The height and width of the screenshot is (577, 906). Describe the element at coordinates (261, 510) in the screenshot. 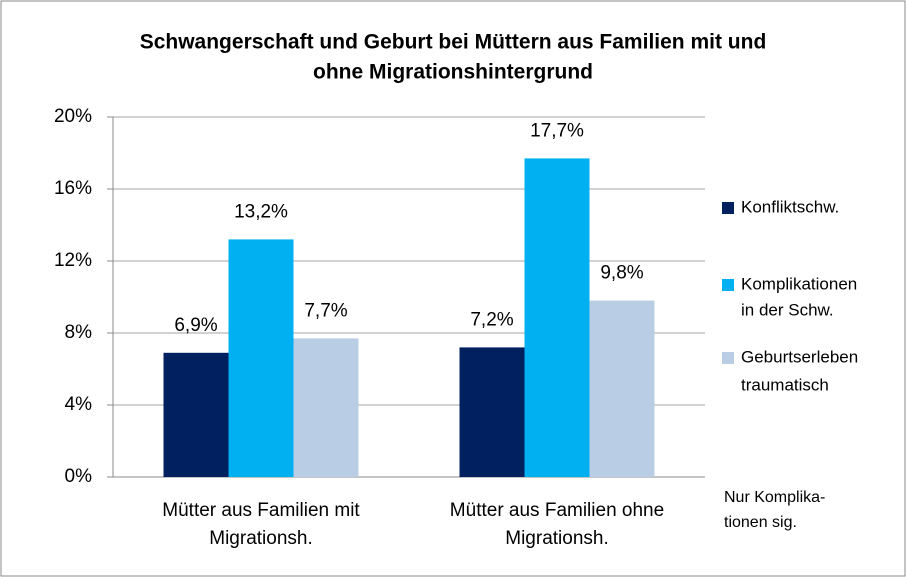

I see `x-tick-label: Mütter aus Familien mit` at that location.